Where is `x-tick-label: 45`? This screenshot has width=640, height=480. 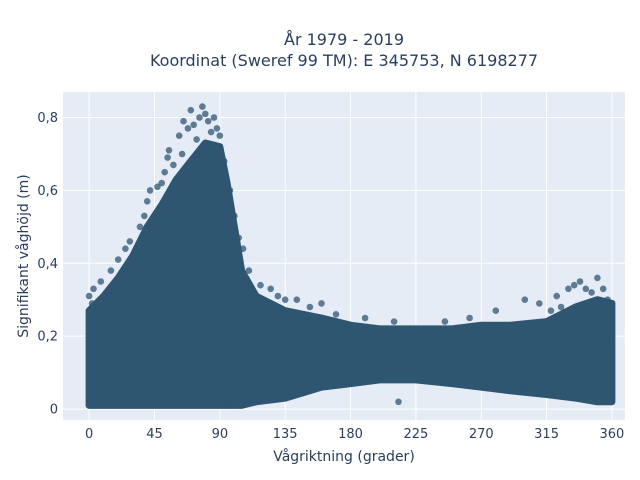
x-tick-label: 45 is located at coordinates (154, 434).